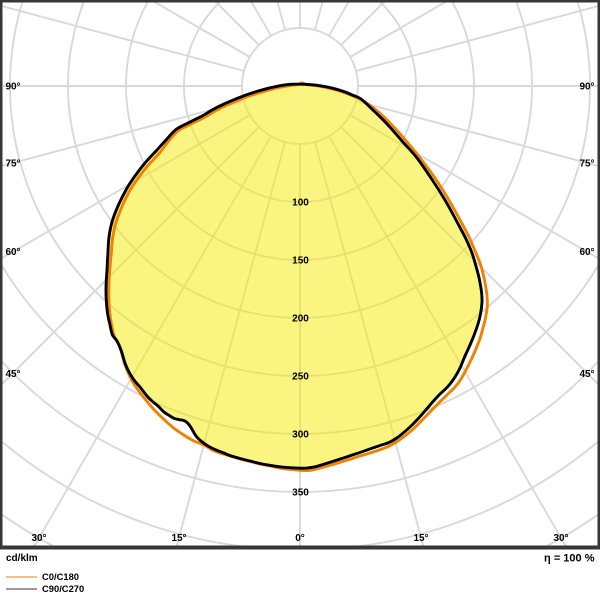 The height and width of the screenshot is (600, 600). What do you see at coordinates (22, 558) in the screenshot?
I see `svg-text: cd/klm` at bounding box center [22, 558].